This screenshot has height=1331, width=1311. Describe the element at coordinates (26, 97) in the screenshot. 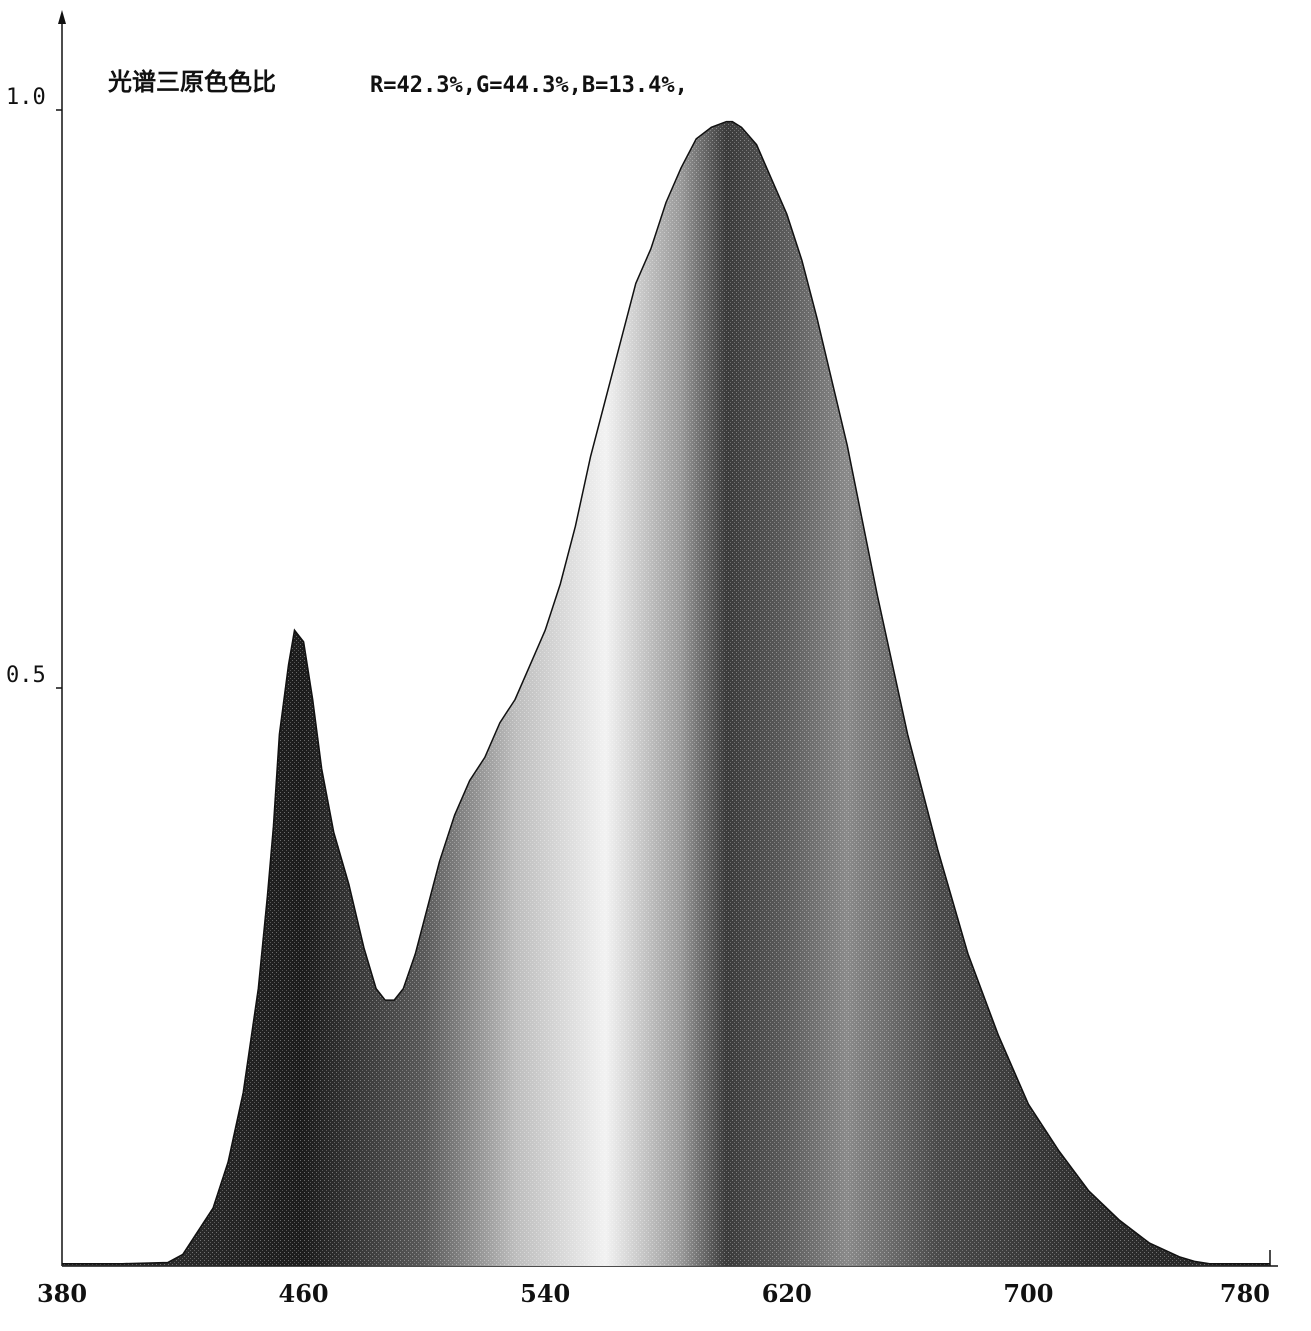

I see `y-tick-label: 1.0` at that location.